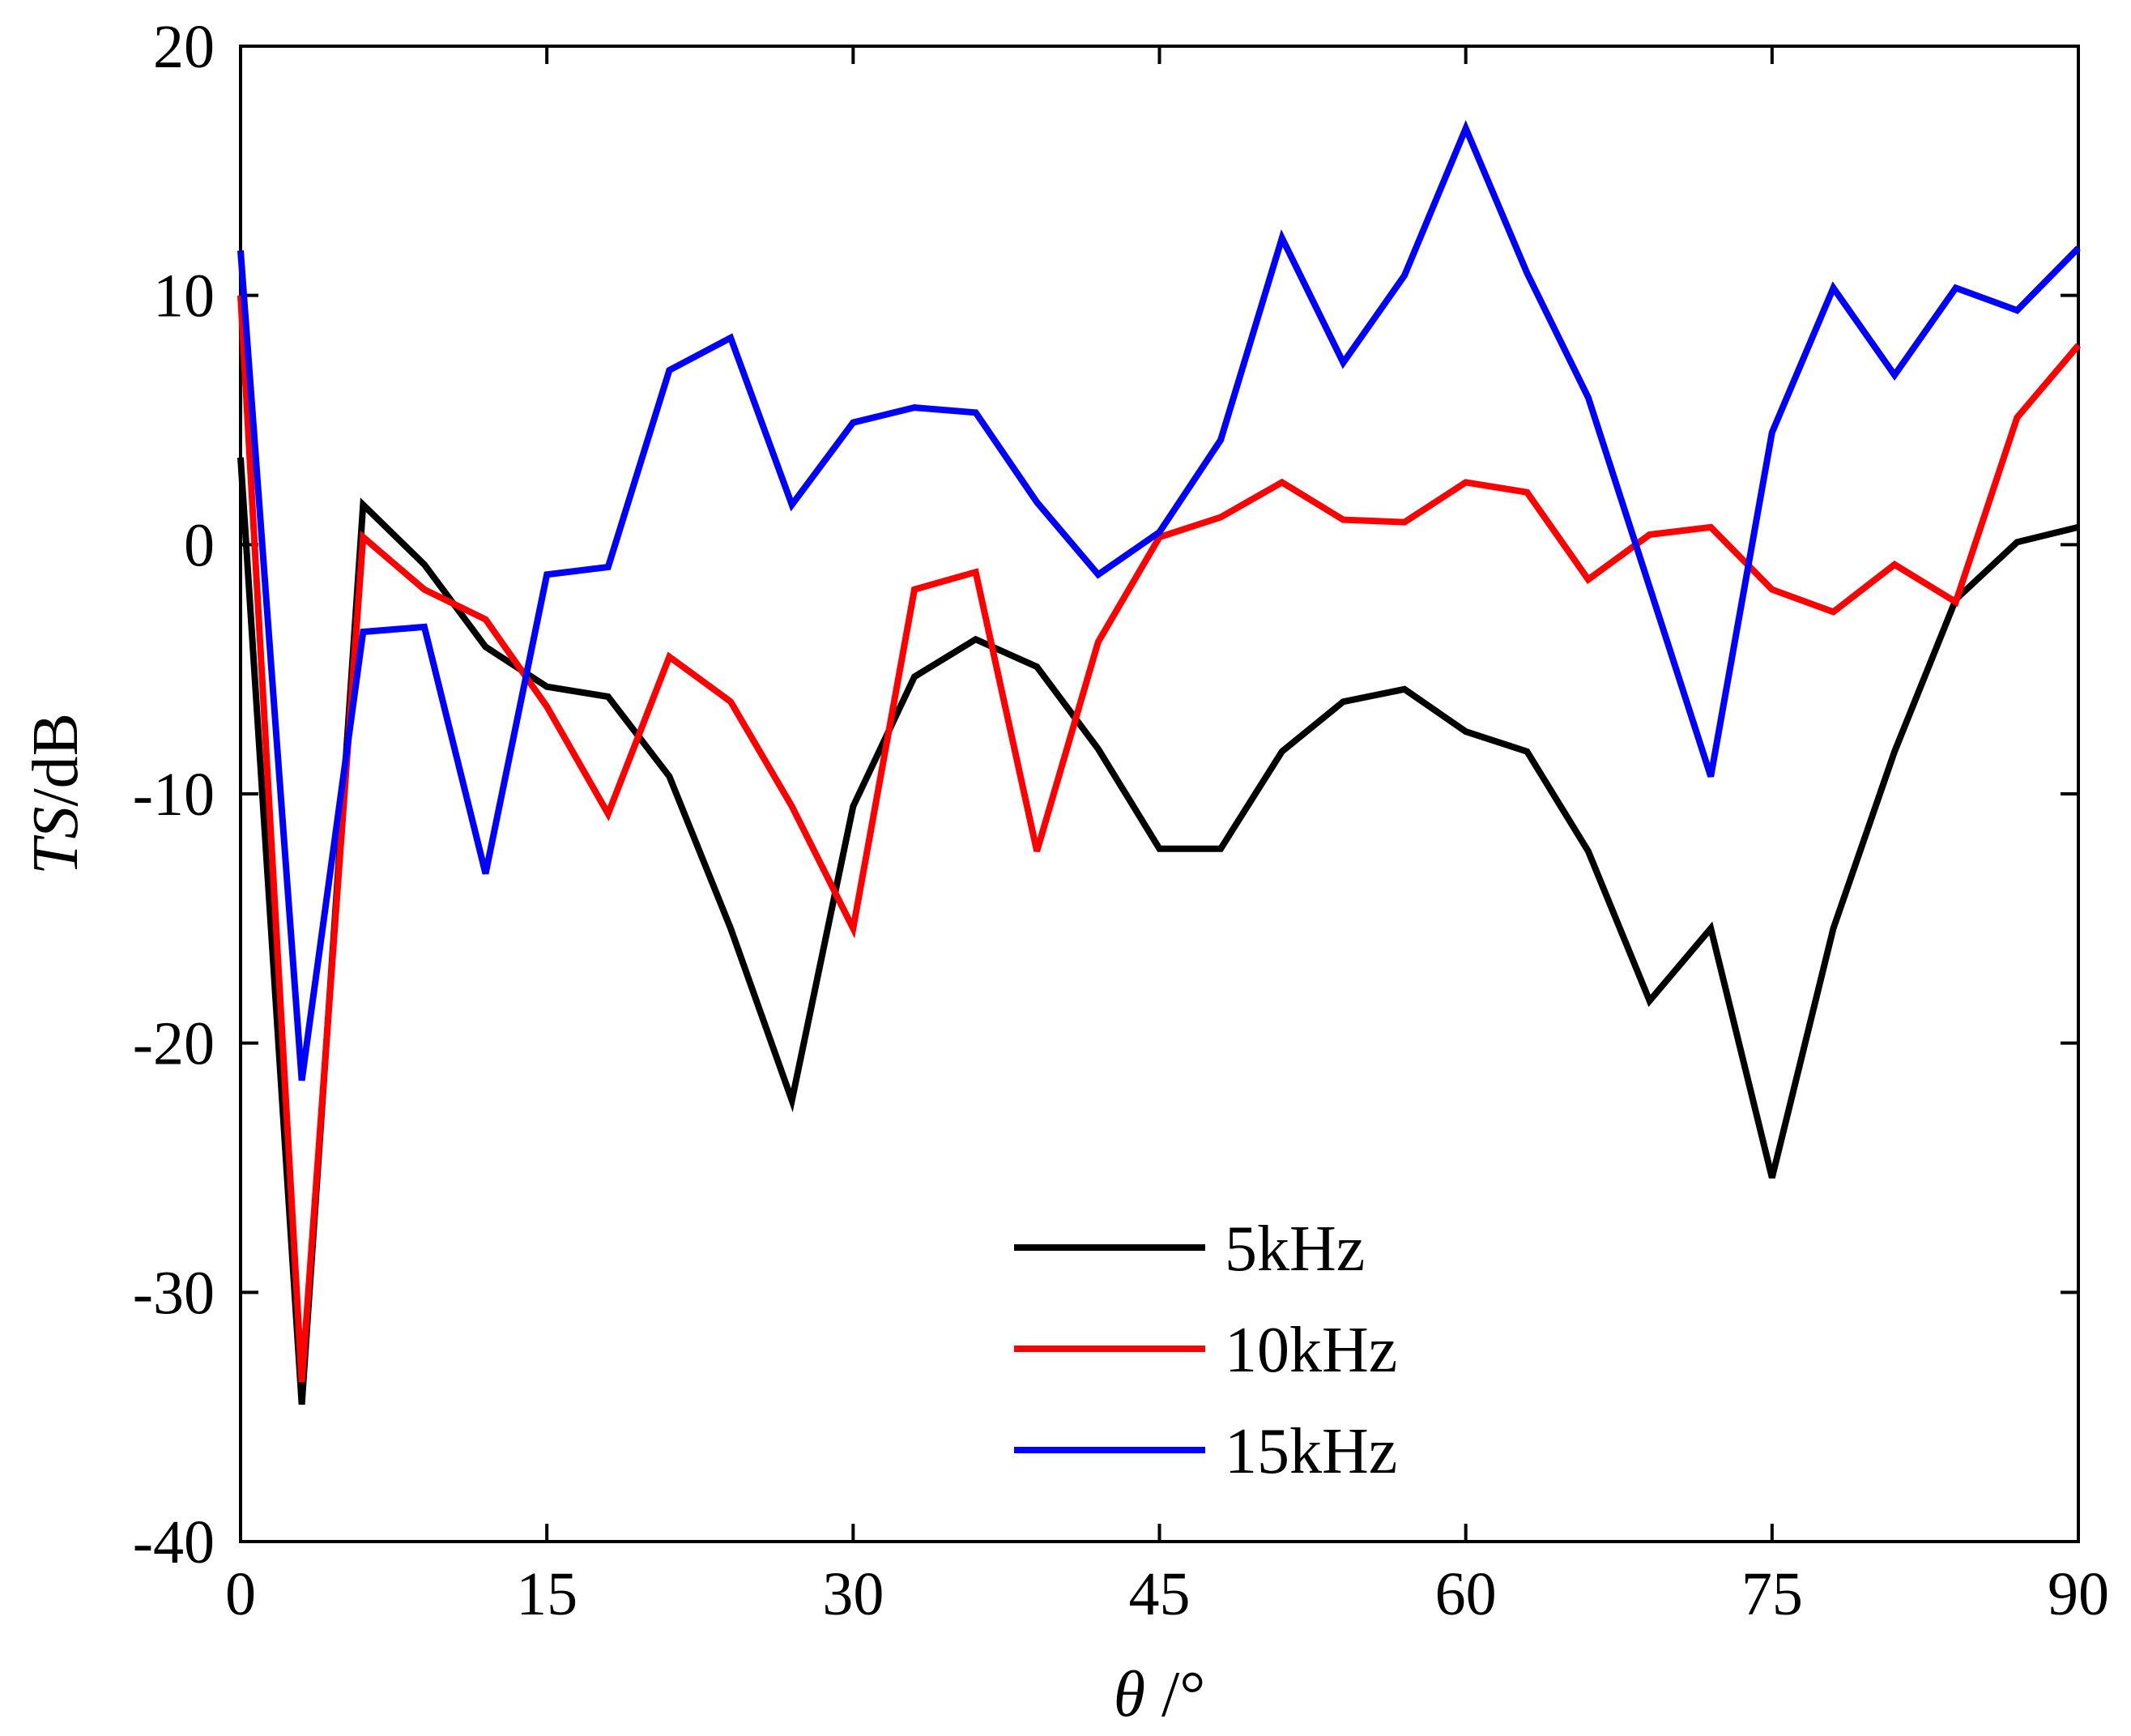 This screenshot has height=1736, width=2131. Describe the element at coordinates (199, 545) in the screenshot. I see `y-tick-label: 0` at that location.